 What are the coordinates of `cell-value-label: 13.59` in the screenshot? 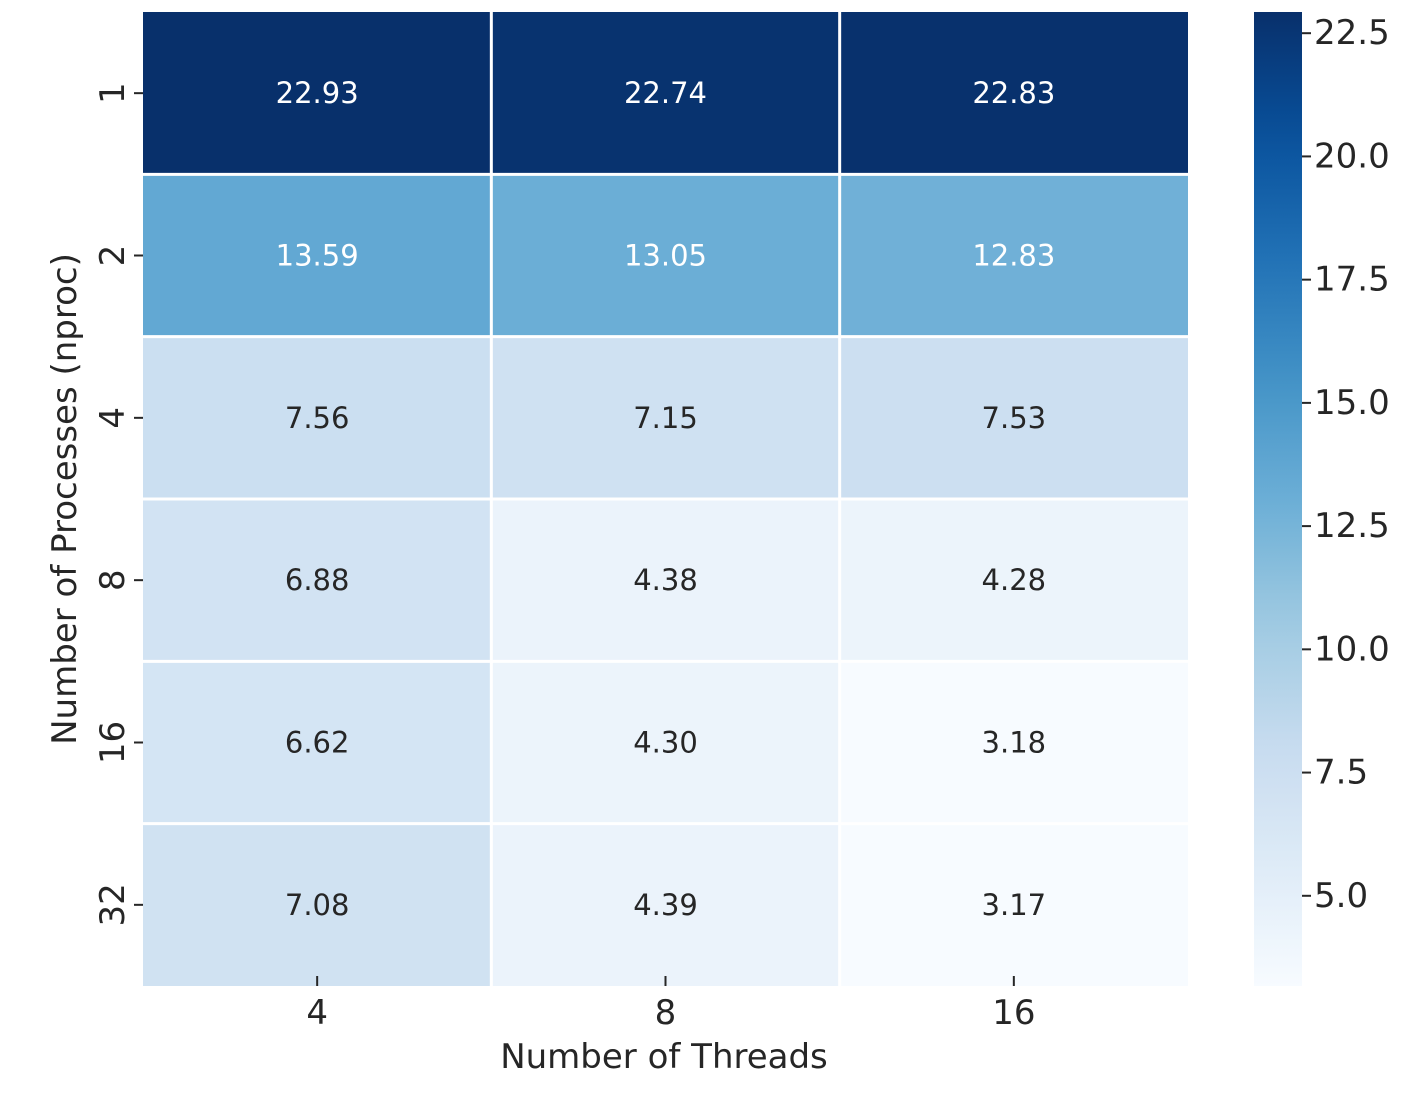 It's located at (317, 256).